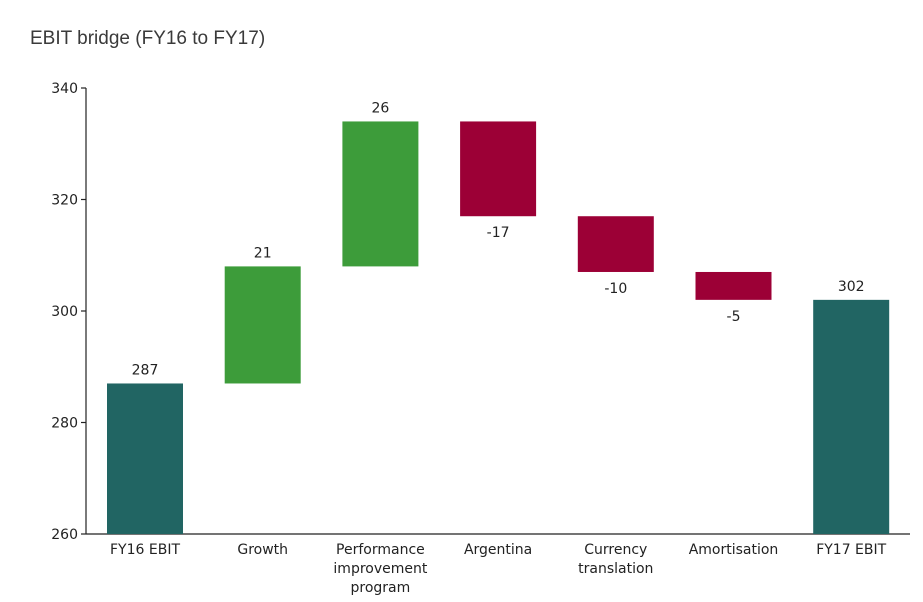 Image resolution: width=923 pixels, height=602 pixels. Describe the element at coordinates (145, 550) in the screenshot. I see `category-label: FY16 EBIT` at that location.